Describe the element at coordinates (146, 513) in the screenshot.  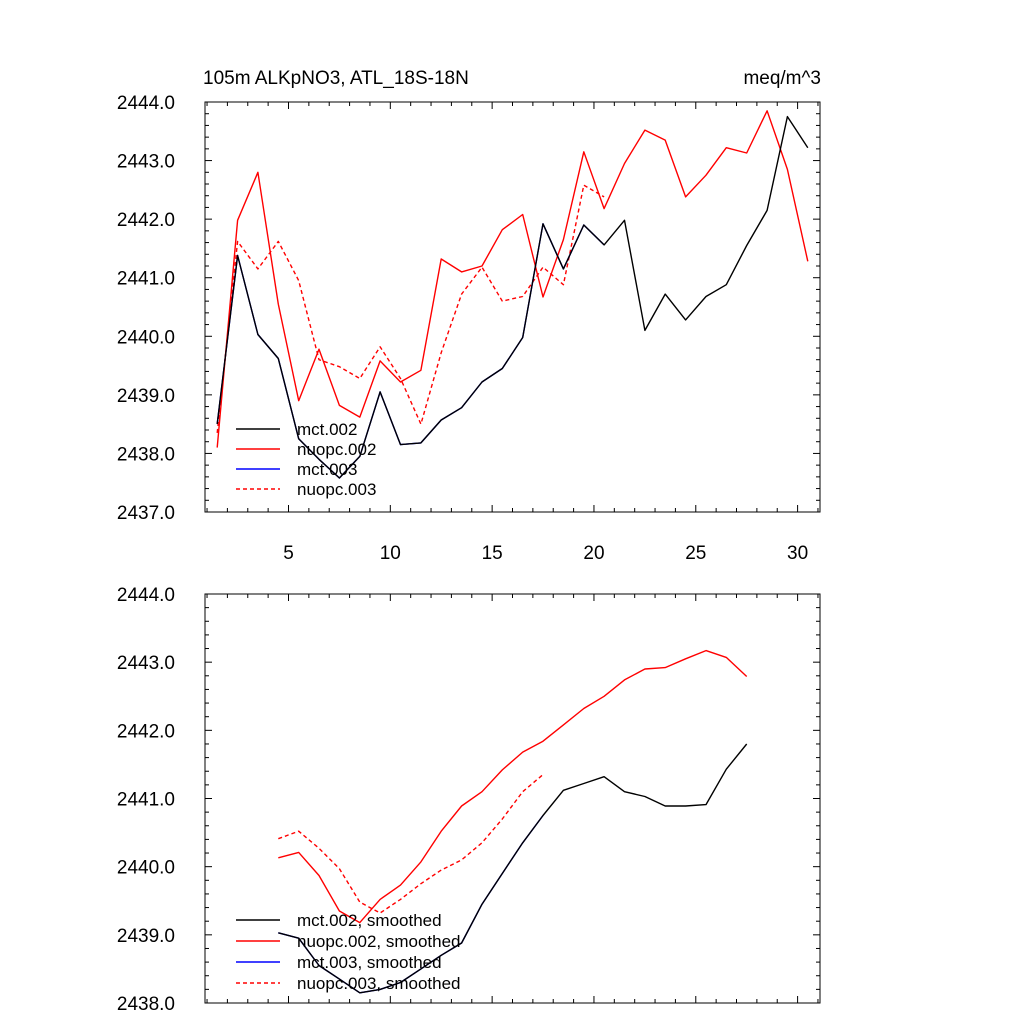
I see `y-tick-label: 2437.0` at that location.